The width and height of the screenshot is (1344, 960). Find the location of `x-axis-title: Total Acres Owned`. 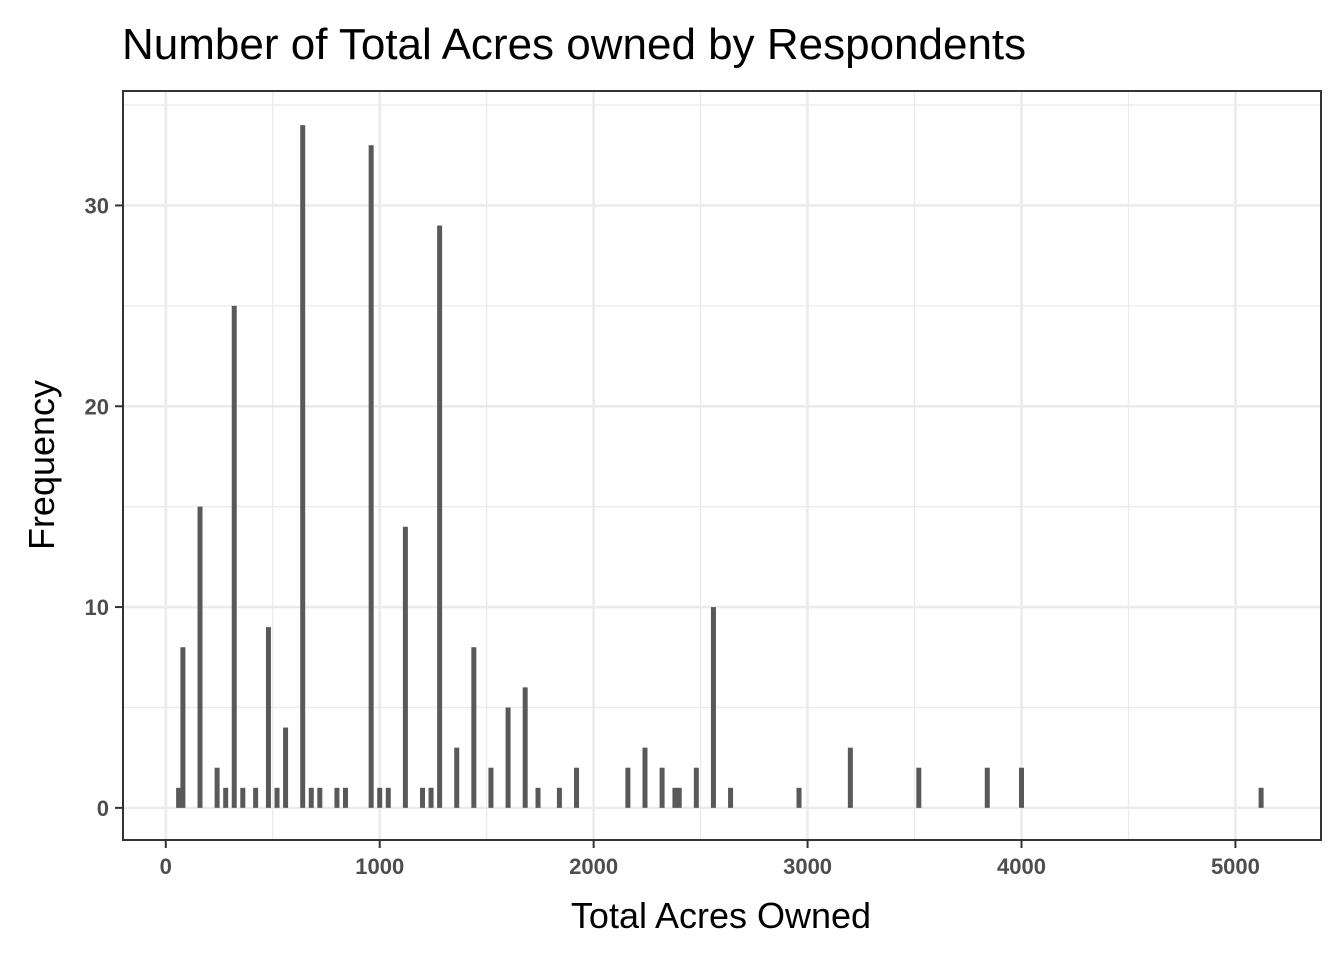

x-axis-title: Total Acres Owned is located at coordinates (721, 915).